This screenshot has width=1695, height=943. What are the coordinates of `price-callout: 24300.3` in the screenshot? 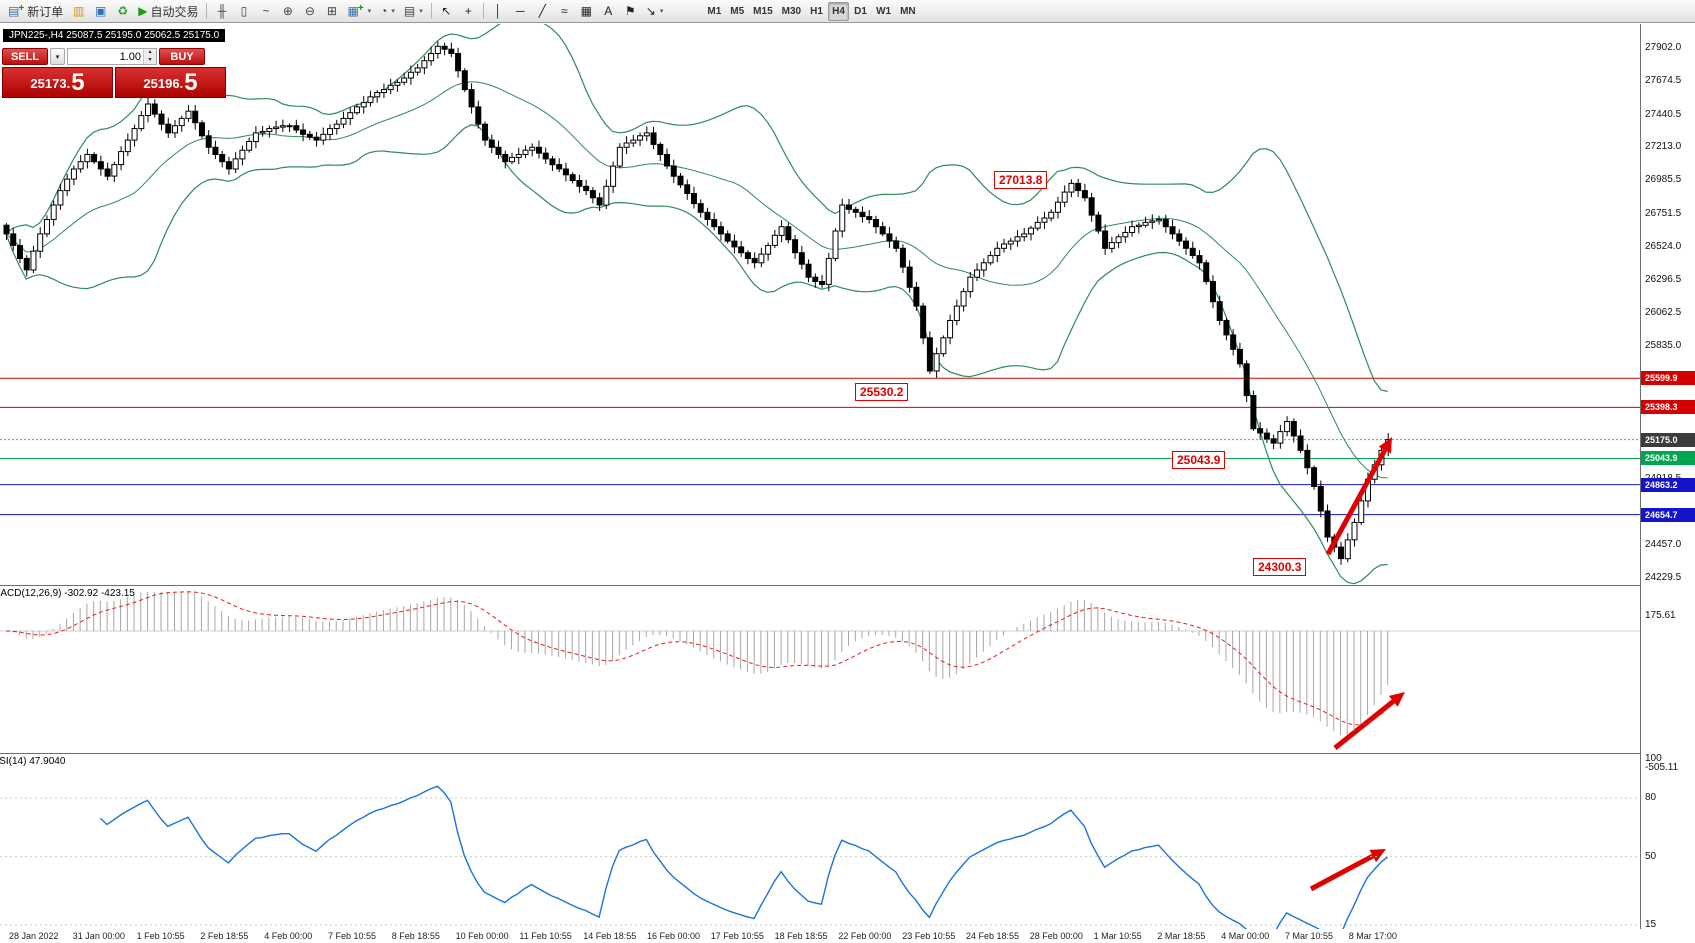 It's located at (1280, 567).